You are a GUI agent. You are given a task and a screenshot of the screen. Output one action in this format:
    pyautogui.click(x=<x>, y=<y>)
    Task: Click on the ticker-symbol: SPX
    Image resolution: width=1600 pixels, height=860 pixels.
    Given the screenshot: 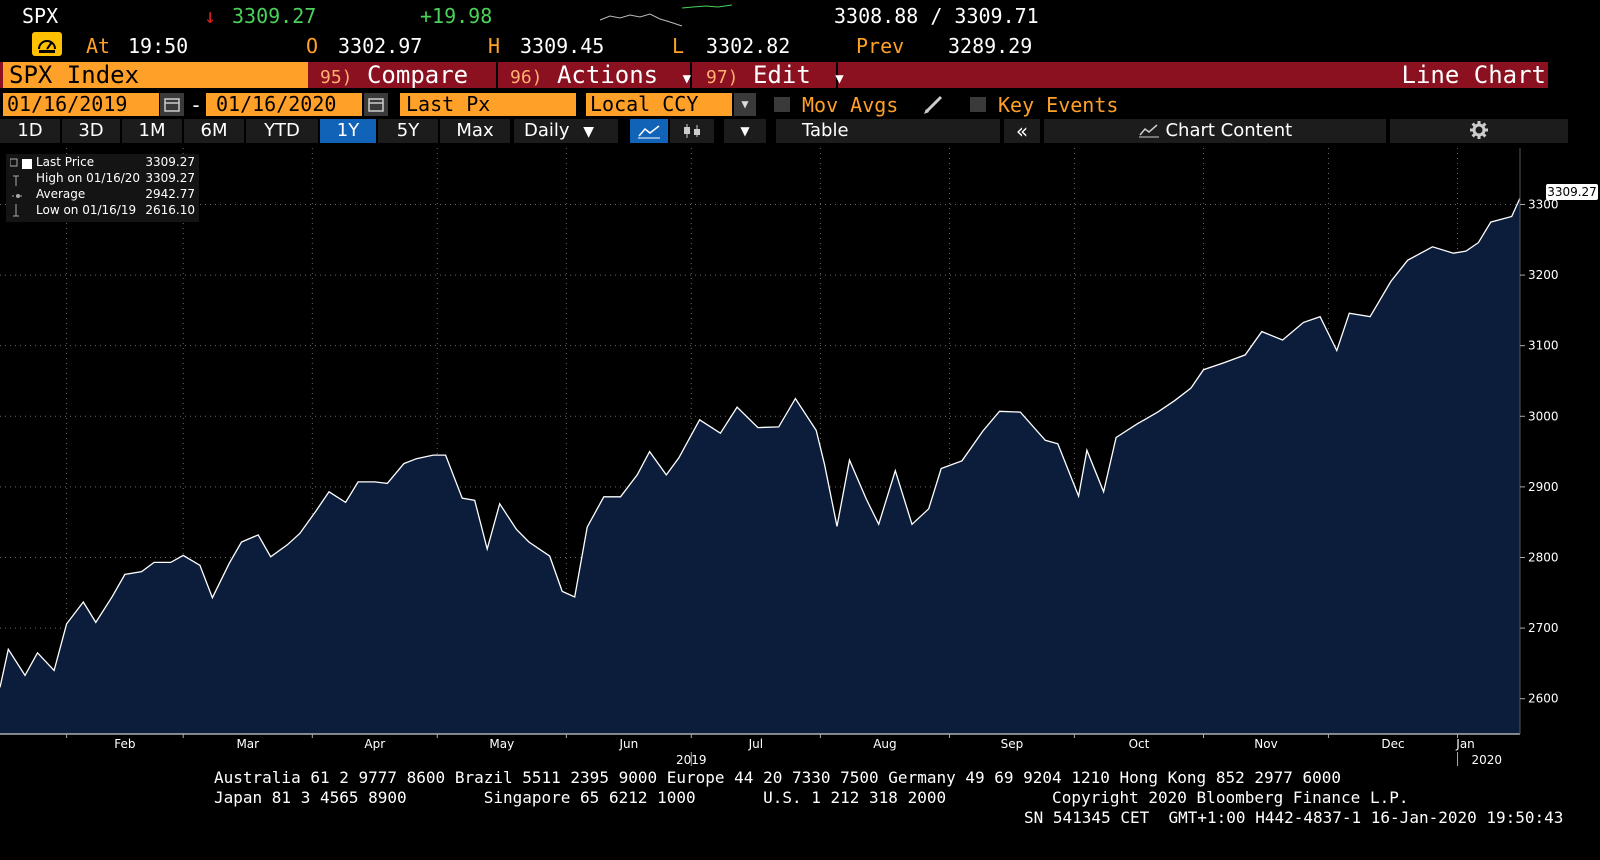 What is the action you would take?
    pyautogui.click(x=40, y=16)
    